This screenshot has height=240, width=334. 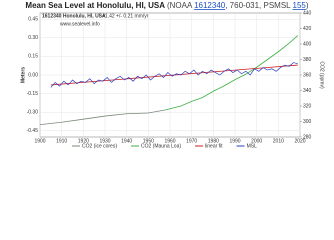 I want to click on y2-tick-label: 440, so click(x=307, y=13).